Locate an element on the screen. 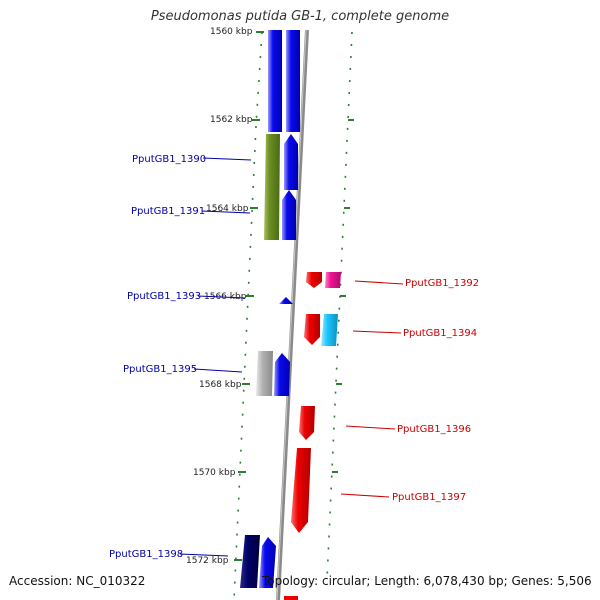 The image size is (600, 600). blue-gene-upper-left is located at coordinates (275, 81).